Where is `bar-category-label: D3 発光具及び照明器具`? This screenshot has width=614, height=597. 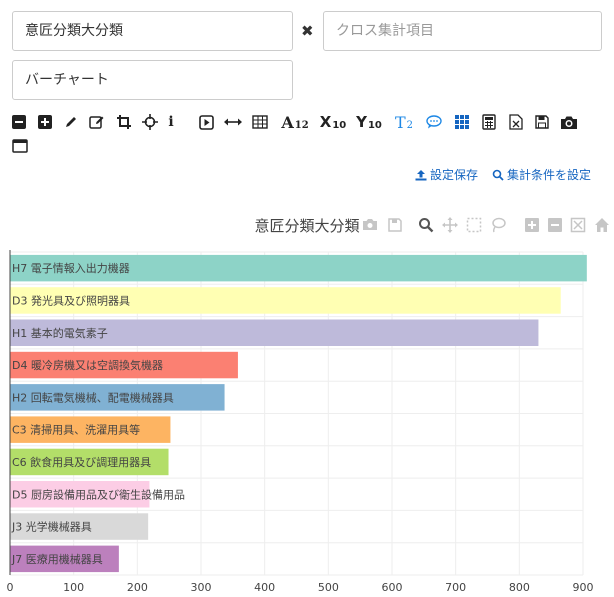
bar-category-label: D3 発光具及び照明器具 is located at coordinates (71, 300).